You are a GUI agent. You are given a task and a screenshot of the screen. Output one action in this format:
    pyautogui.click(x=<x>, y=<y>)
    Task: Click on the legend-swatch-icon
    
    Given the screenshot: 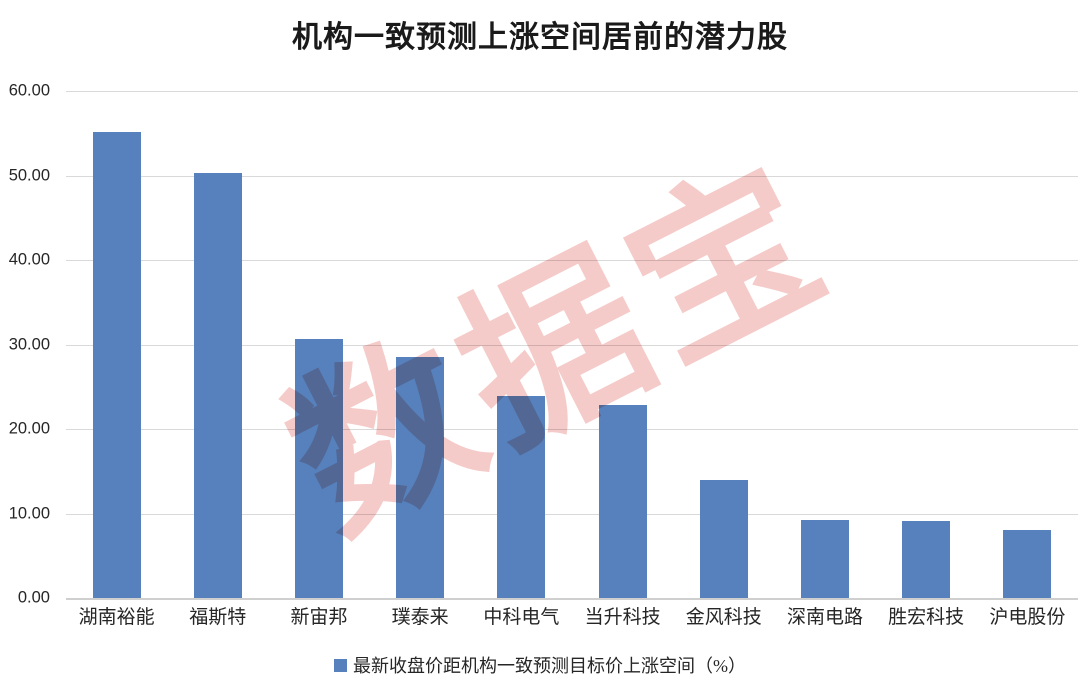 What is the action you would take?
    pyautogui.click(x=340, y=665)
    